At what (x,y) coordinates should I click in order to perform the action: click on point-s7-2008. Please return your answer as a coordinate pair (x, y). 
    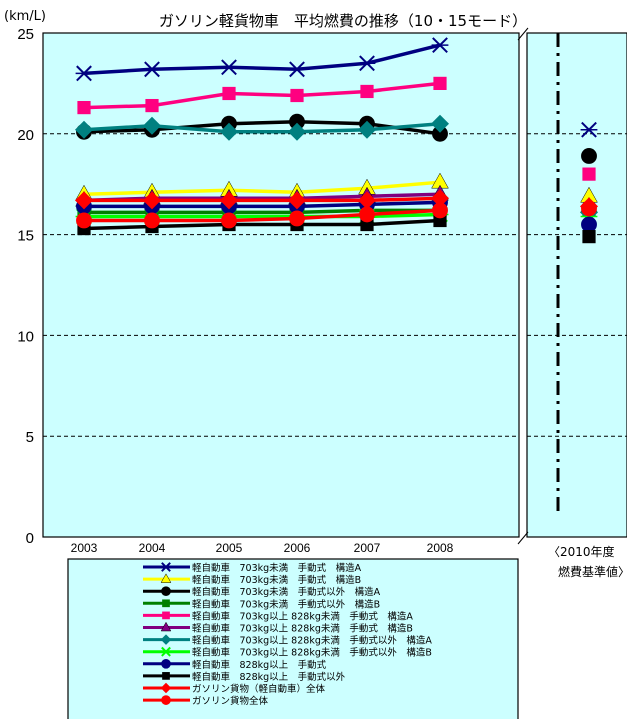
    Looking at the image, I should click on (440, 123).